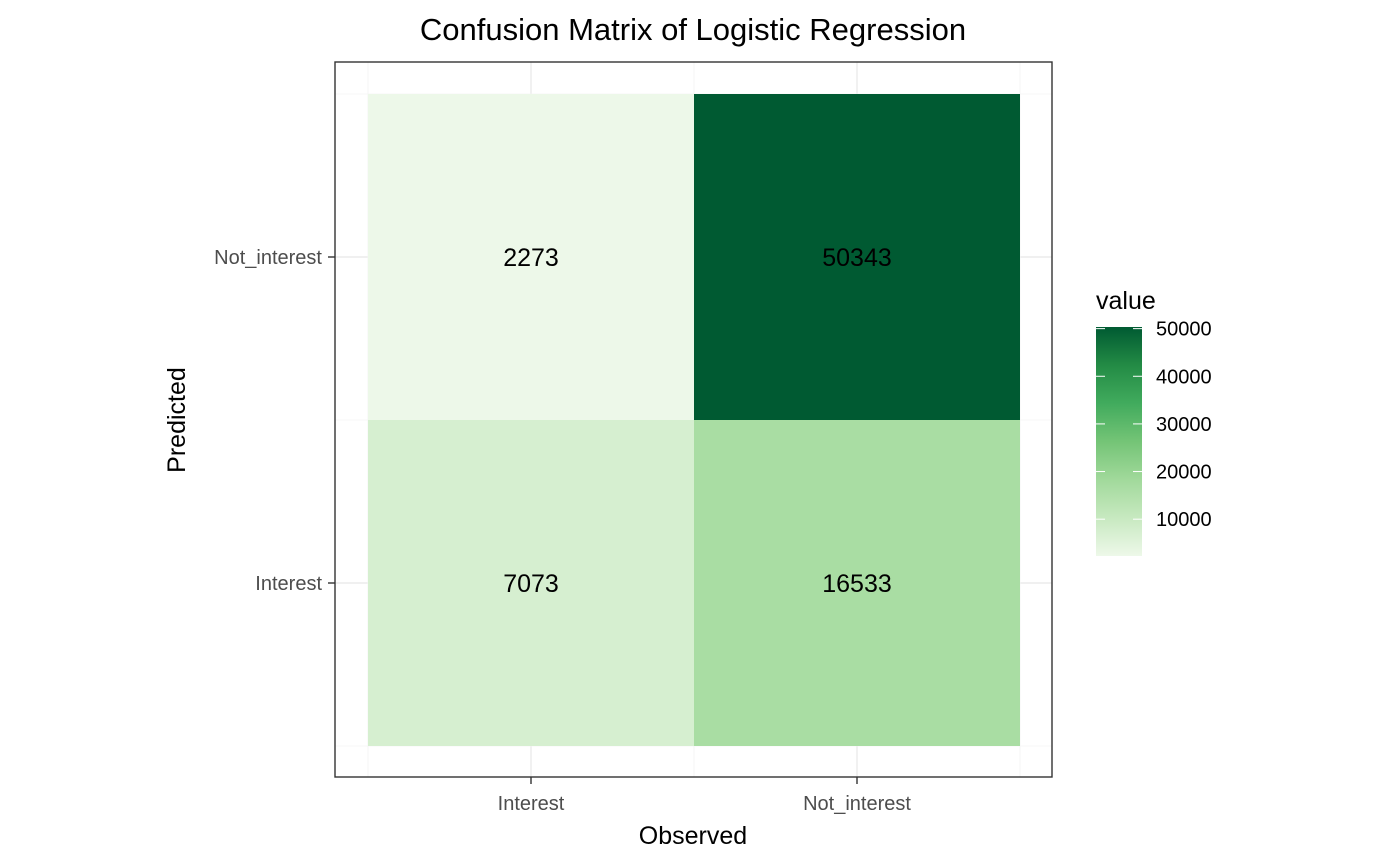 The height and width of the screenshot is (865, 1400). Describe the element at coordinates (693, 29) in the screenshot. I see `chart-title: Confusion Matrix of Logistic Regression` at that location.